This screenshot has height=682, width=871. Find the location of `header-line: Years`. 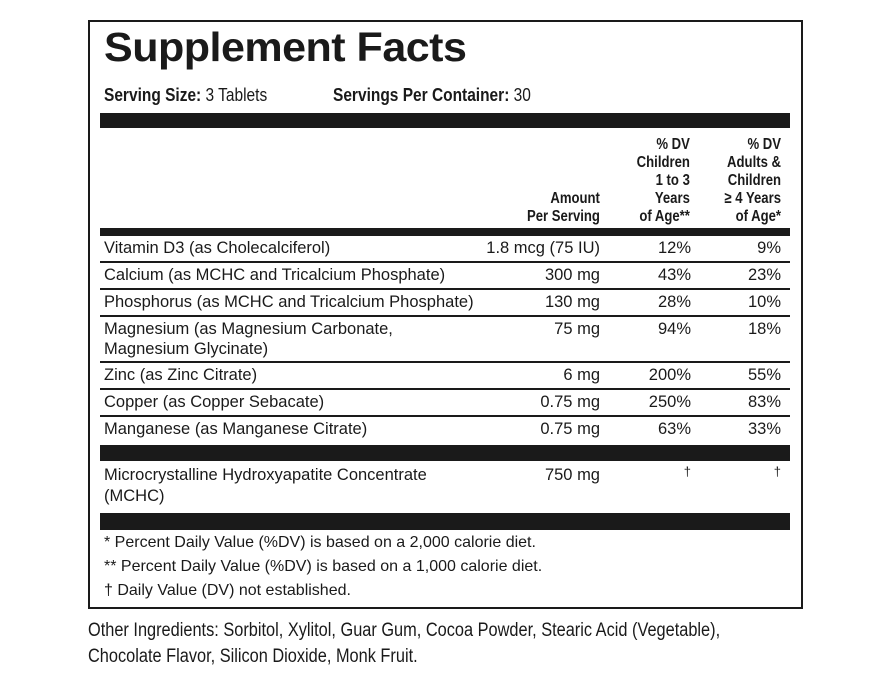

header-line: Years is located at coordinates (672, 198).